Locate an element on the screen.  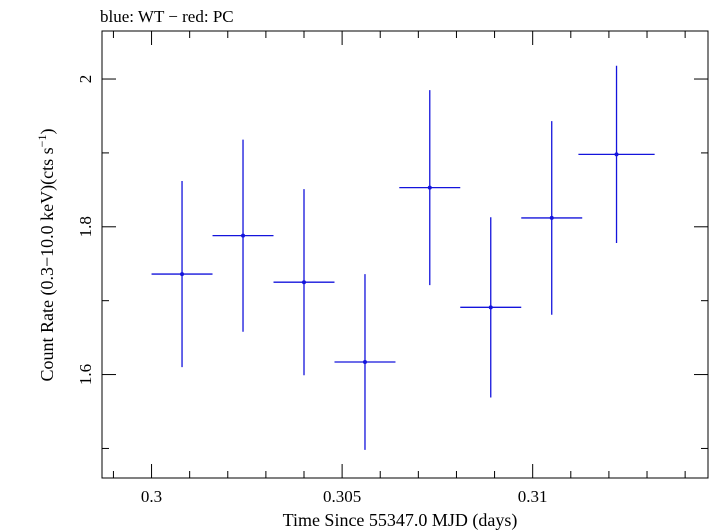
y-tick-label: 2 is located at coordinates (85, 79).